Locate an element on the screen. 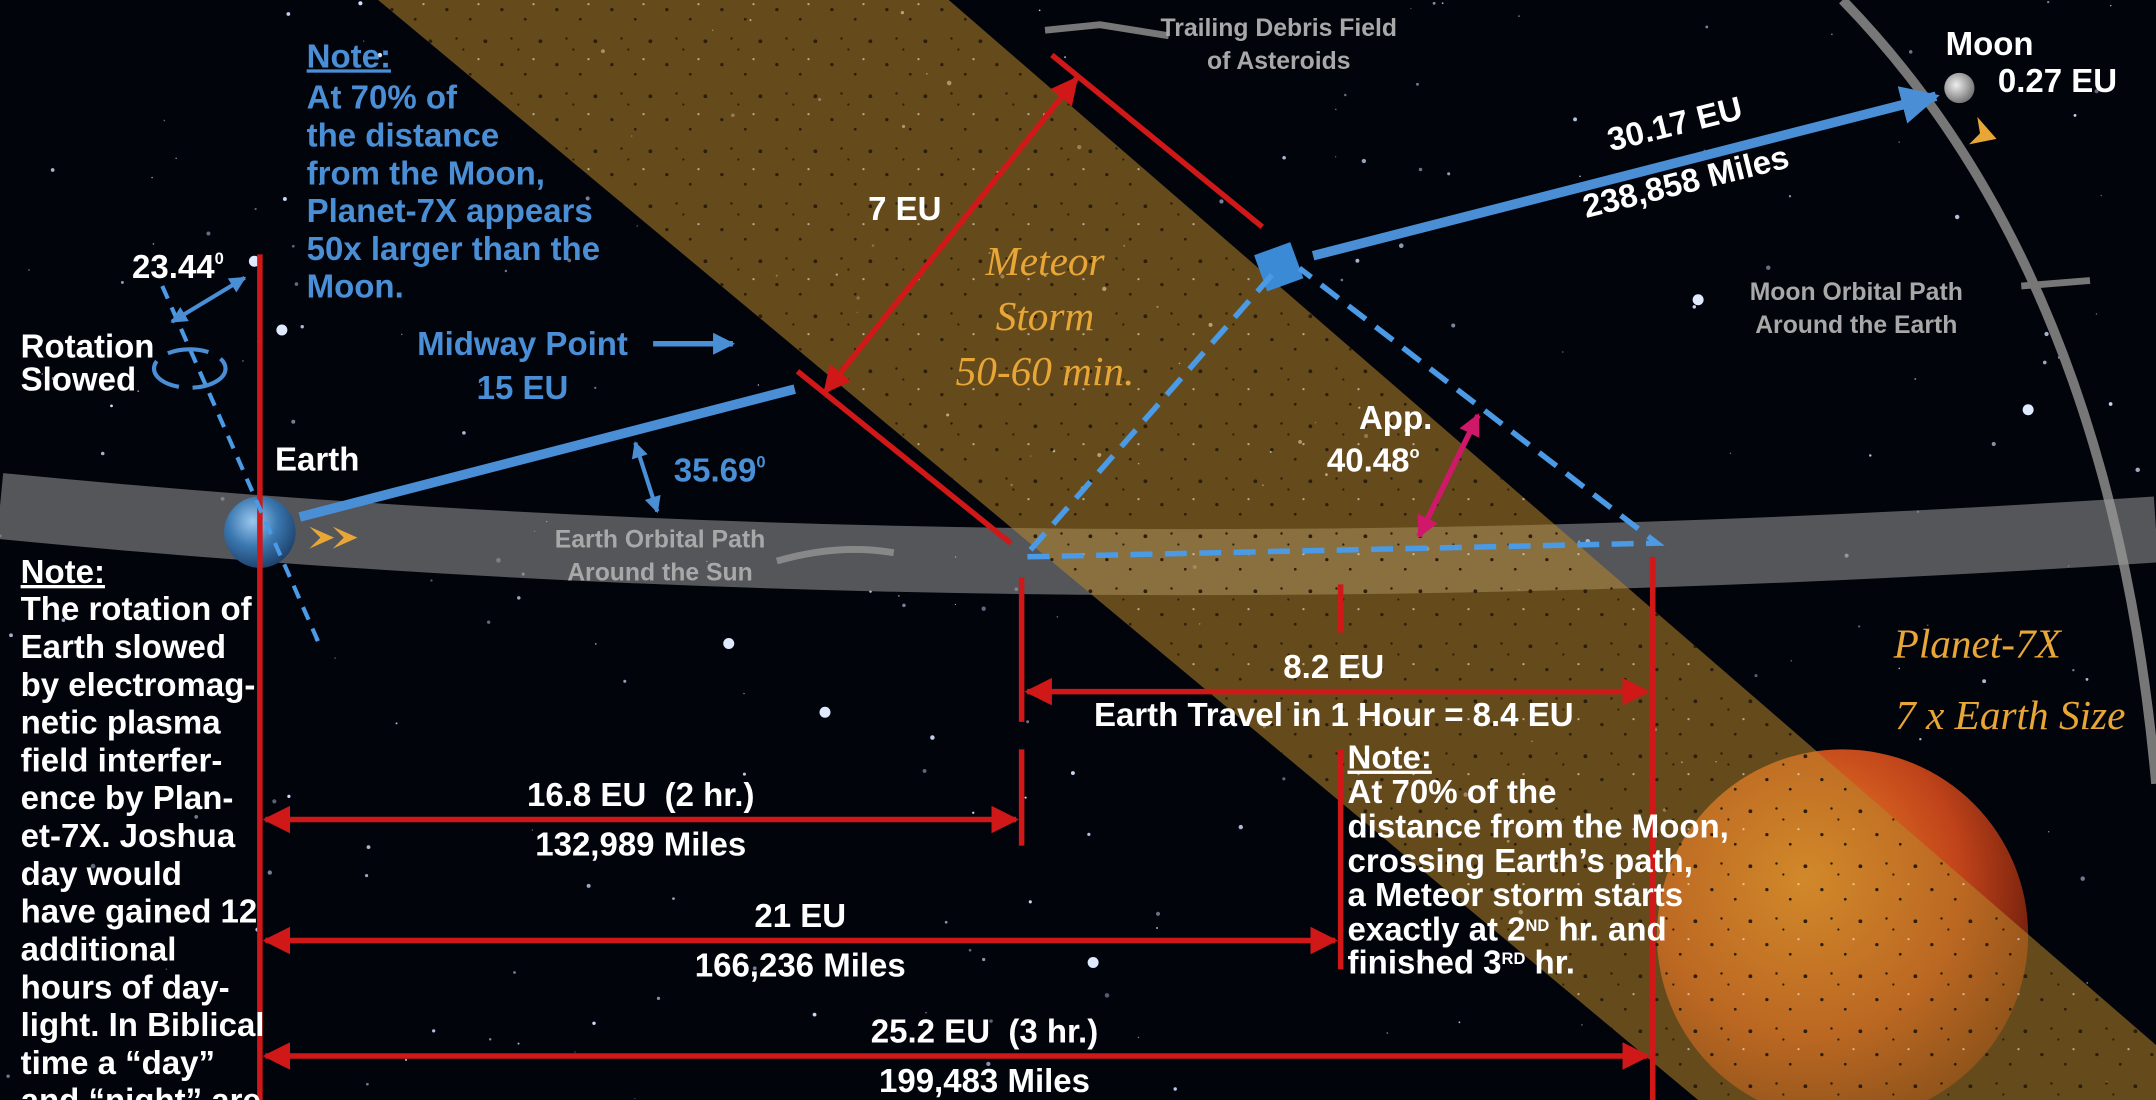  earth-orbit is located at coordinates (1078, 534).